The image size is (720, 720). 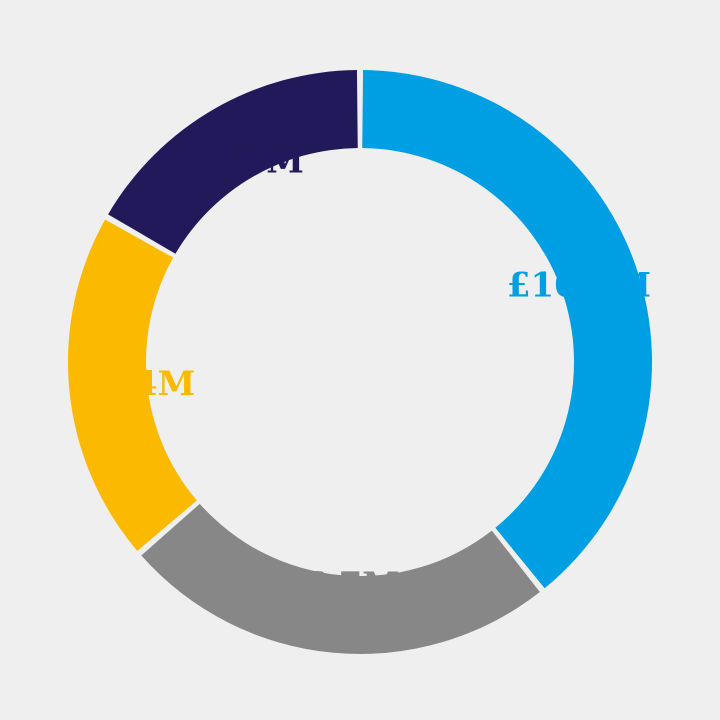 What do you see at coordinates (243, 161) in the screenshot?
I see `slice-value-label: £4.6M` at bounding box center [243, 161].